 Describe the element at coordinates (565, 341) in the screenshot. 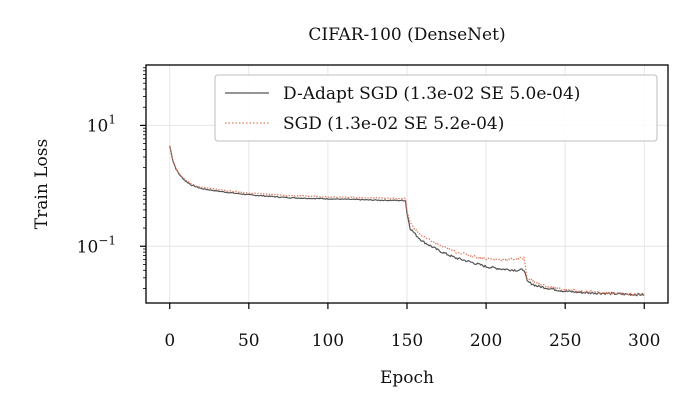

I see `x-tick-label: 250` at that location.